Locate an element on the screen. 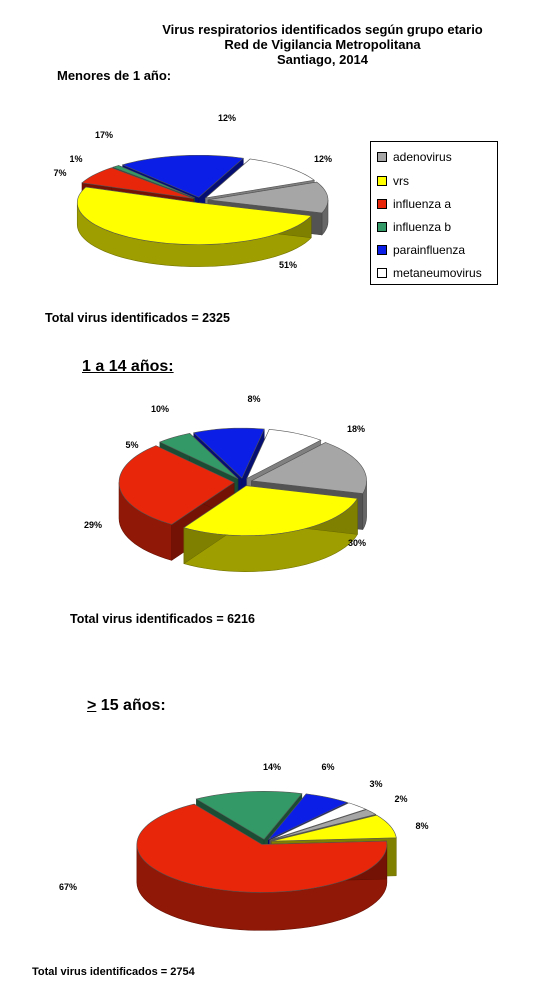 This screenshot has height=1000, width=555. legend-item-influenza-a: influenza a is located at coordinates (414, 204).